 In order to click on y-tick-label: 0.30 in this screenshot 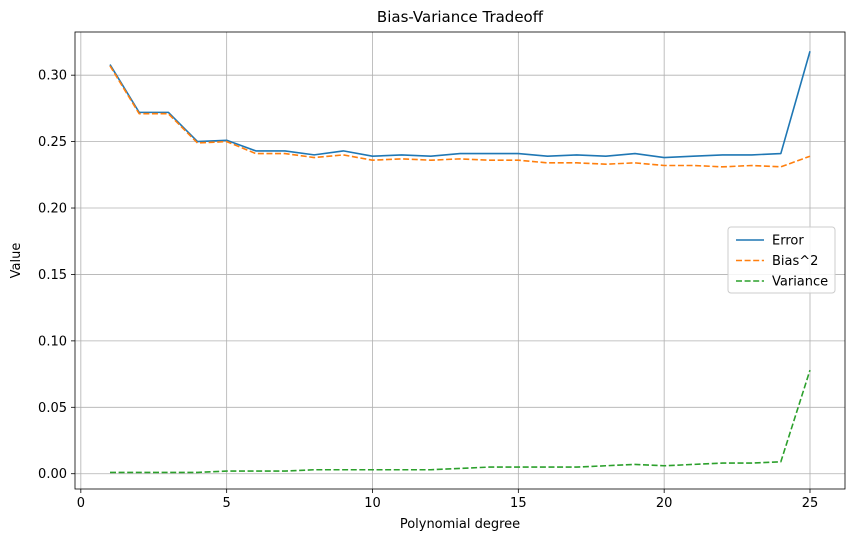, I will do `click(52, 76)`.